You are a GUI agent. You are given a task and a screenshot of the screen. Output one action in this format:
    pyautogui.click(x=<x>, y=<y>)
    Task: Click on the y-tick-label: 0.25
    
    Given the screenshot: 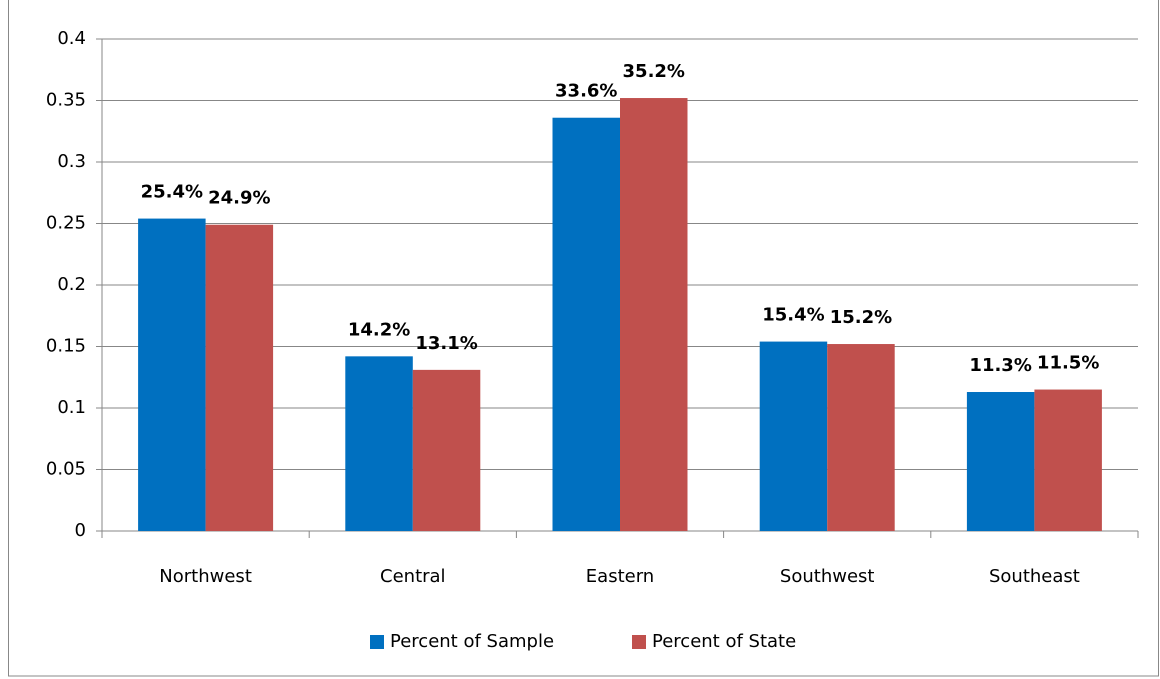 What is the action you would take?
    pyautogui.click(x=66, y=223)
    